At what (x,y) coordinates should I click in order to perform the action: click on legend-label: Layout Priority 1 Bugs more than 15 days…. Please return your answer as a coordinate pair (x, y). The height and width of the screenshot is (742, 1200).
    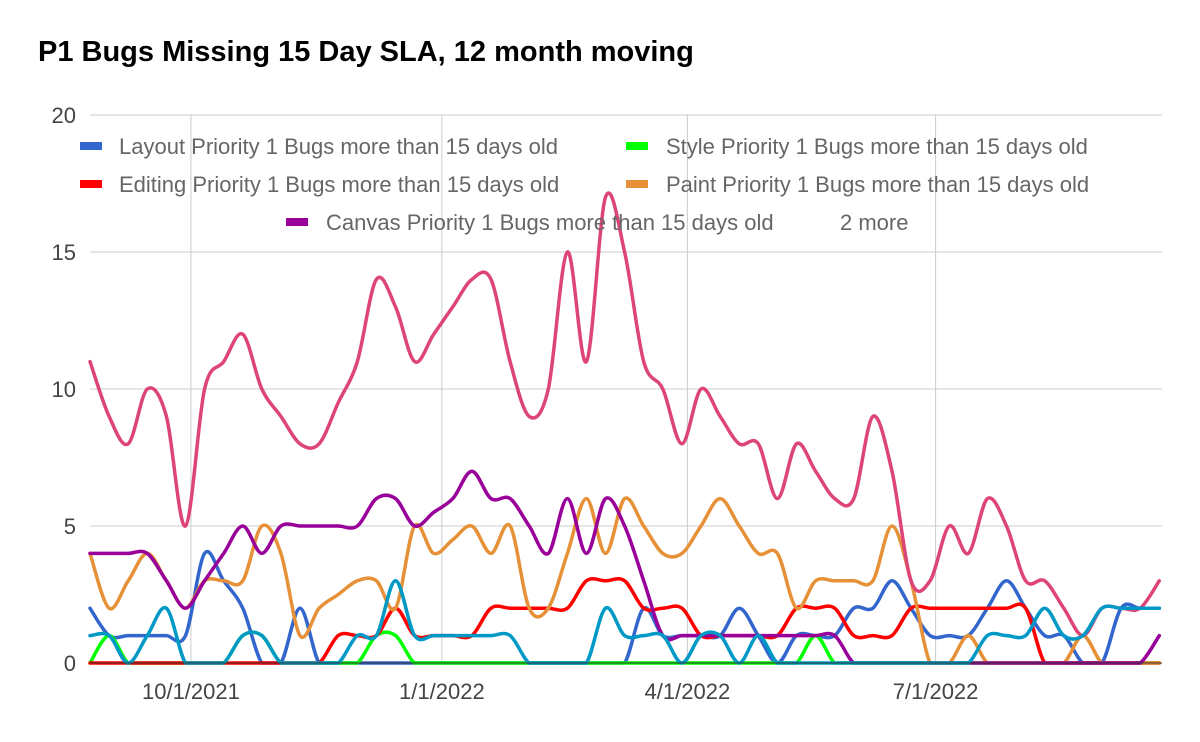
    Looking at the image, I should click on (338, 146).